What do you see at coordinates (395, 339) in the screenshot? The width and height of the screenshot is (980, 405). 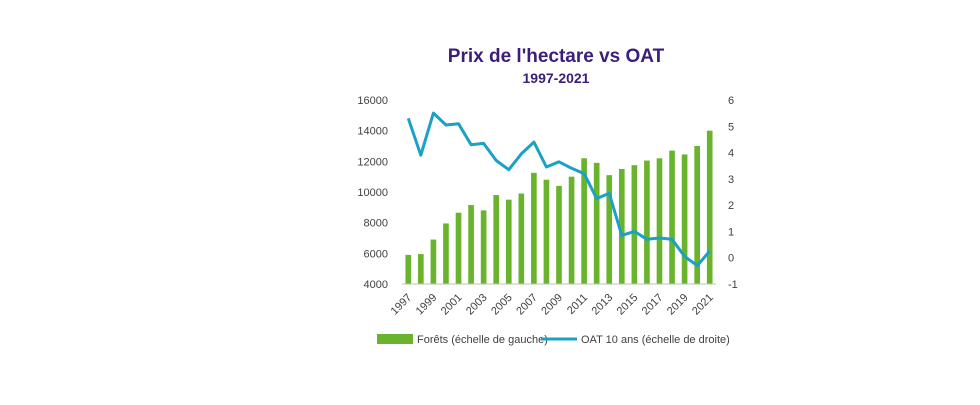 I see `legend-swatch-forets` at bounding box center [395, 339].